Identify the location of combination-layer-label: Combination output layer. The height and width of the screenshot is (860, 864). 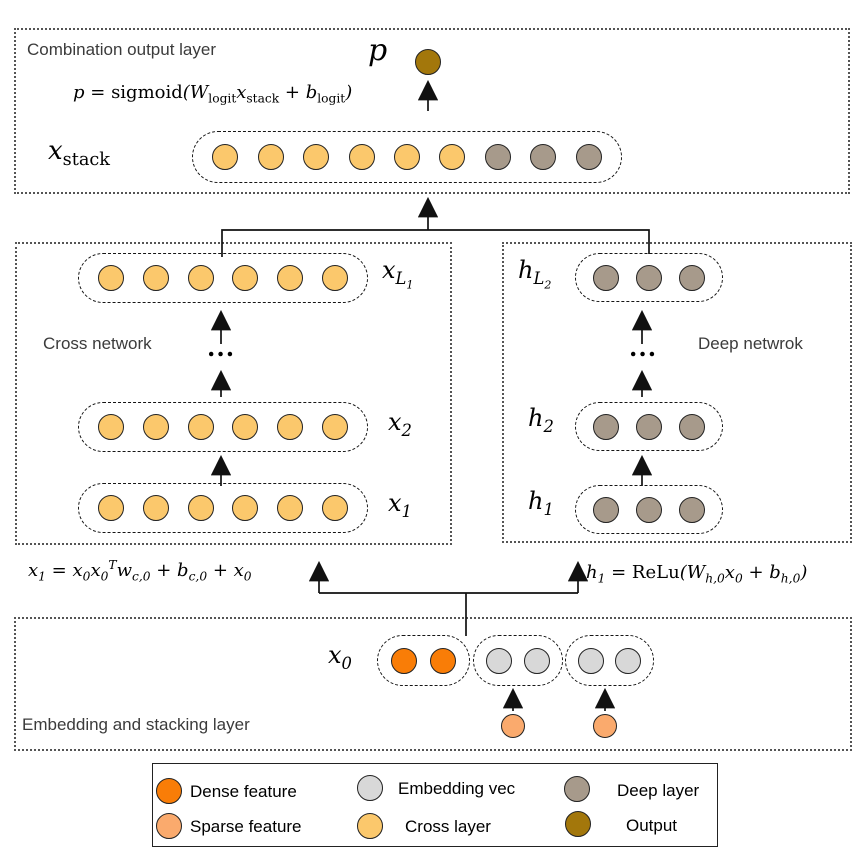
(122, 49).